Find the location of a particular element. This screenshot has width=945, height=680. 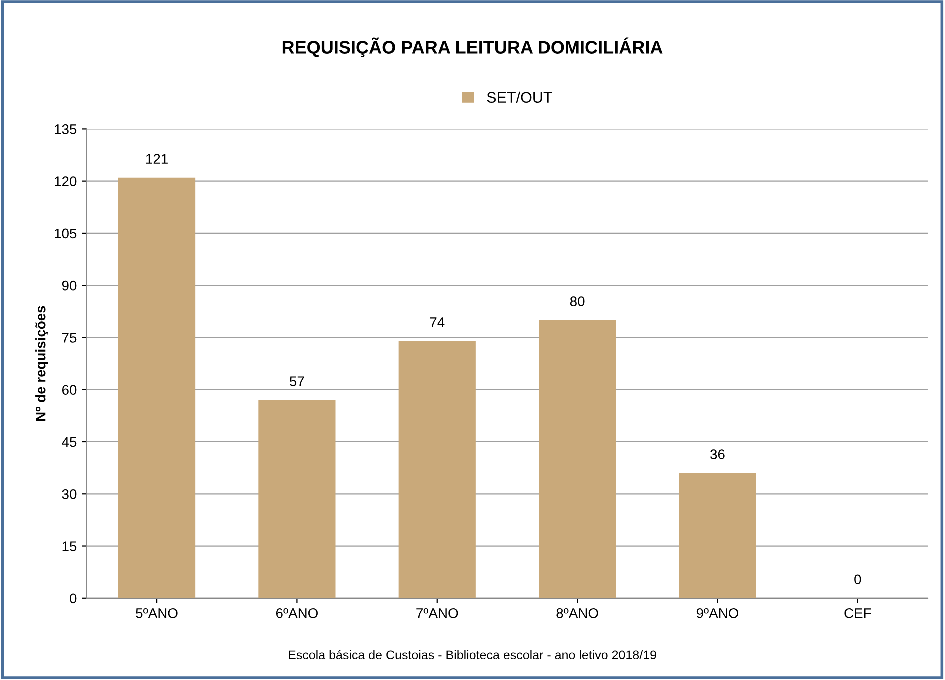

data-label: 0 is located at coordinates (858, 579).